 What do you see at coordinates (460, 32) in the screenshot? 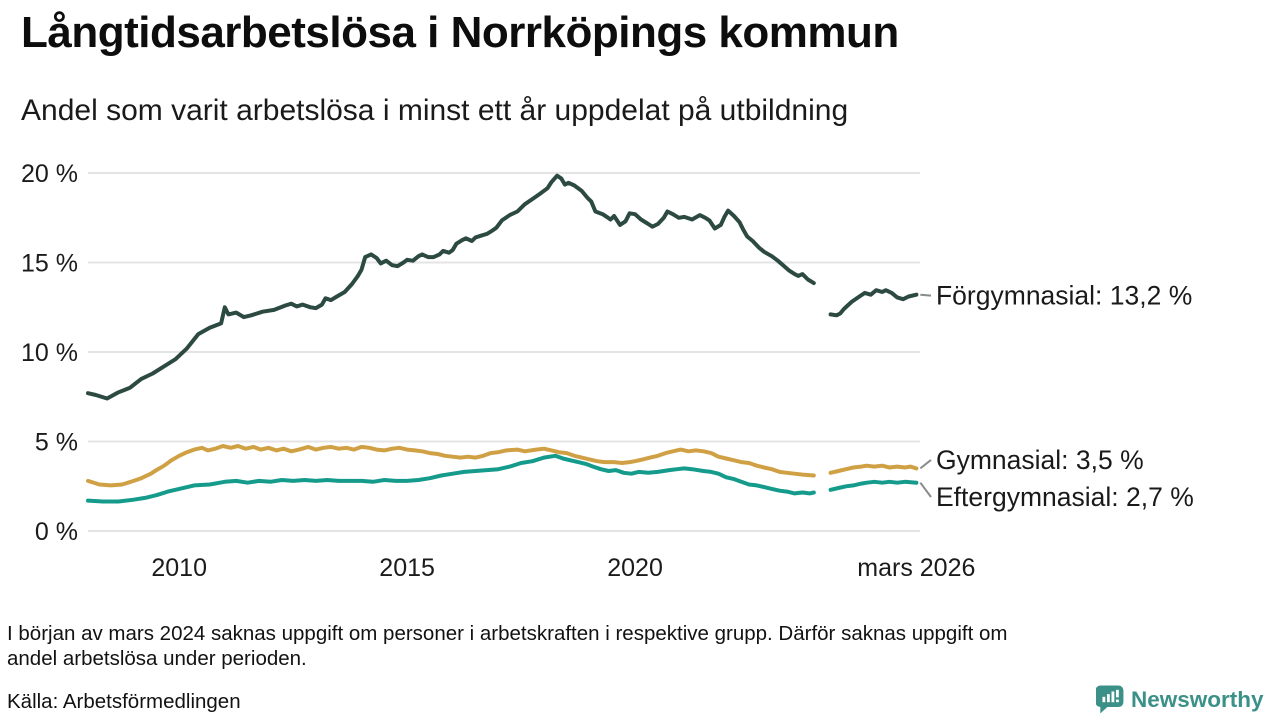
I see `page-title: Långtidsarbetslösa i Norrköpings kommun` at bounding box center [460, 32].